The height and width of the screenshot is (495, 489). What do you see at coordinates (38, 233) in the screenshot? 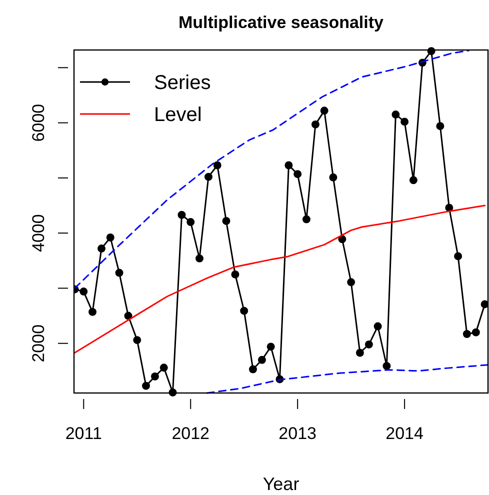
I see `y-tick-label: 4000` at bounding box center [38, 233].